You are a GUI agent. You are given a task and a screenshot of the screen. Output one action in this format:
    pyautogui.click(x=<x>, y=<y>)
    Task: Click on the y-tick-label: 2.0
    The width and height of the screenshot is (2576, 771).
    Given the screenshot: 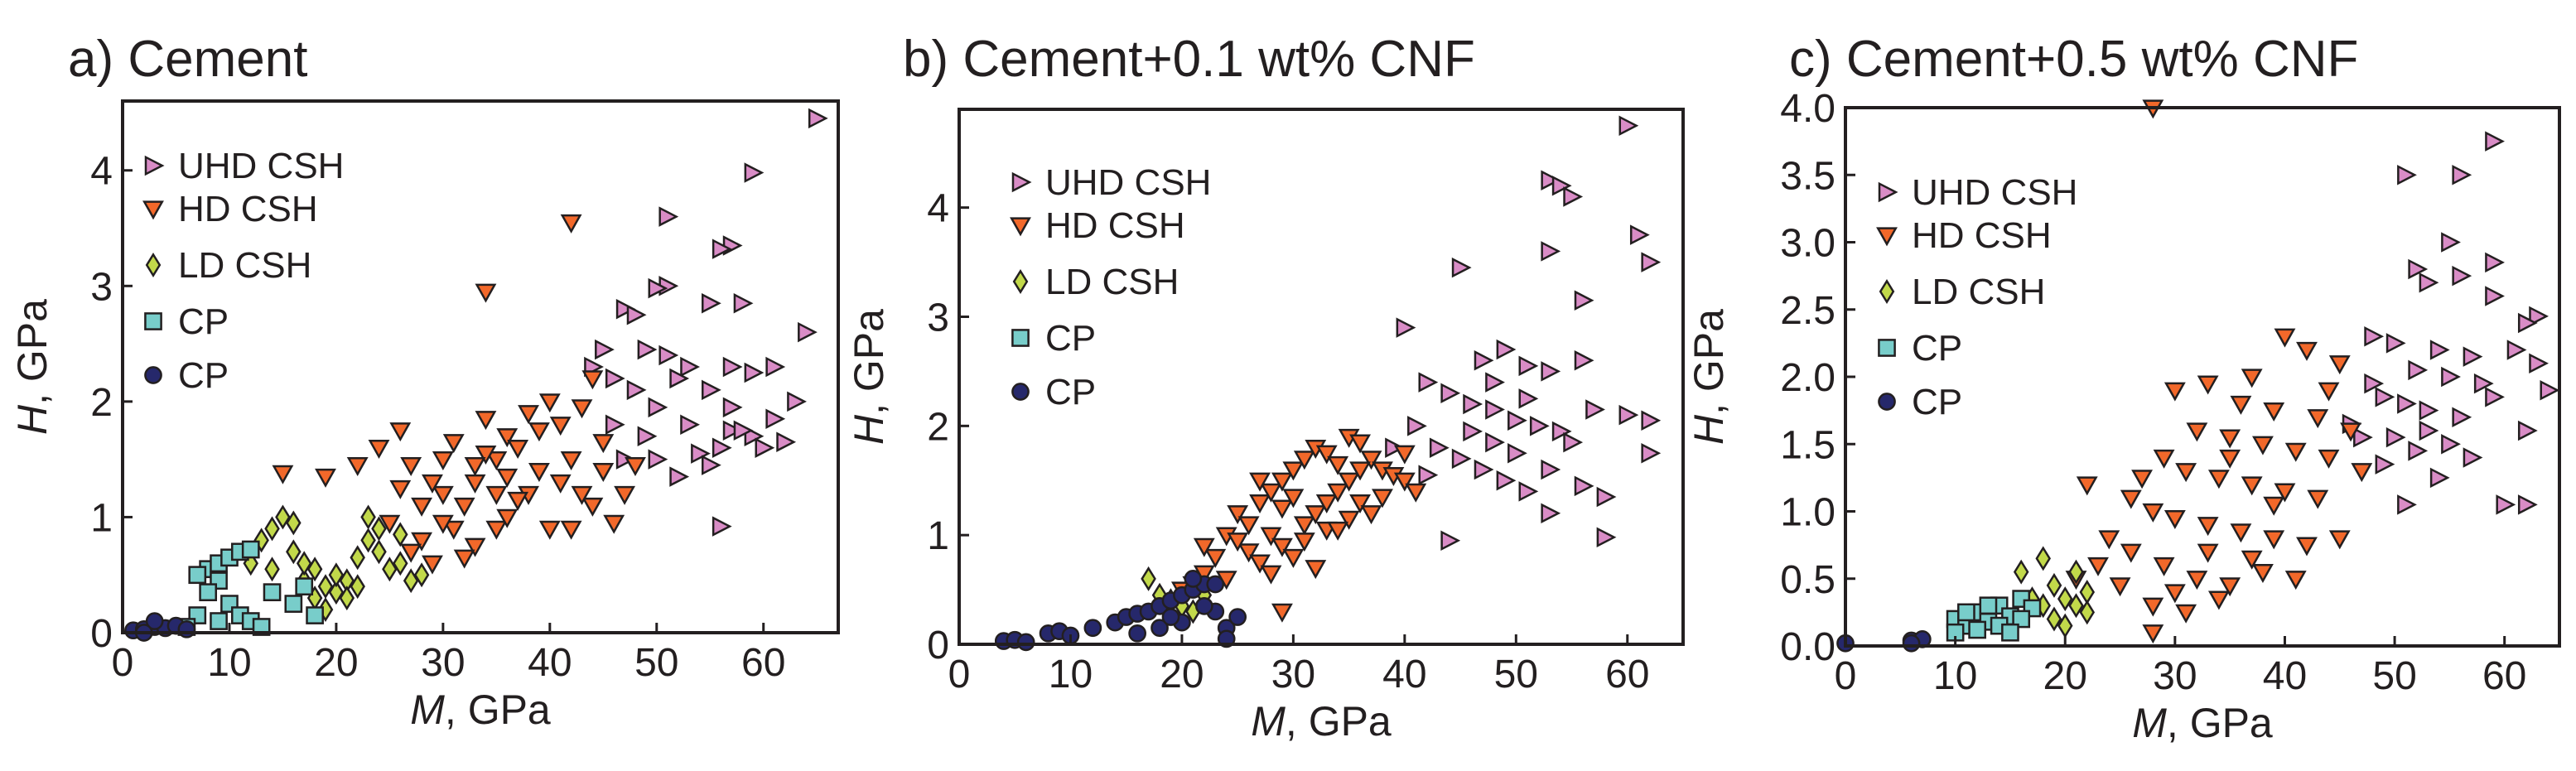 What is the action you would take?
    pyautogui.click(x=1808, y=378)
    